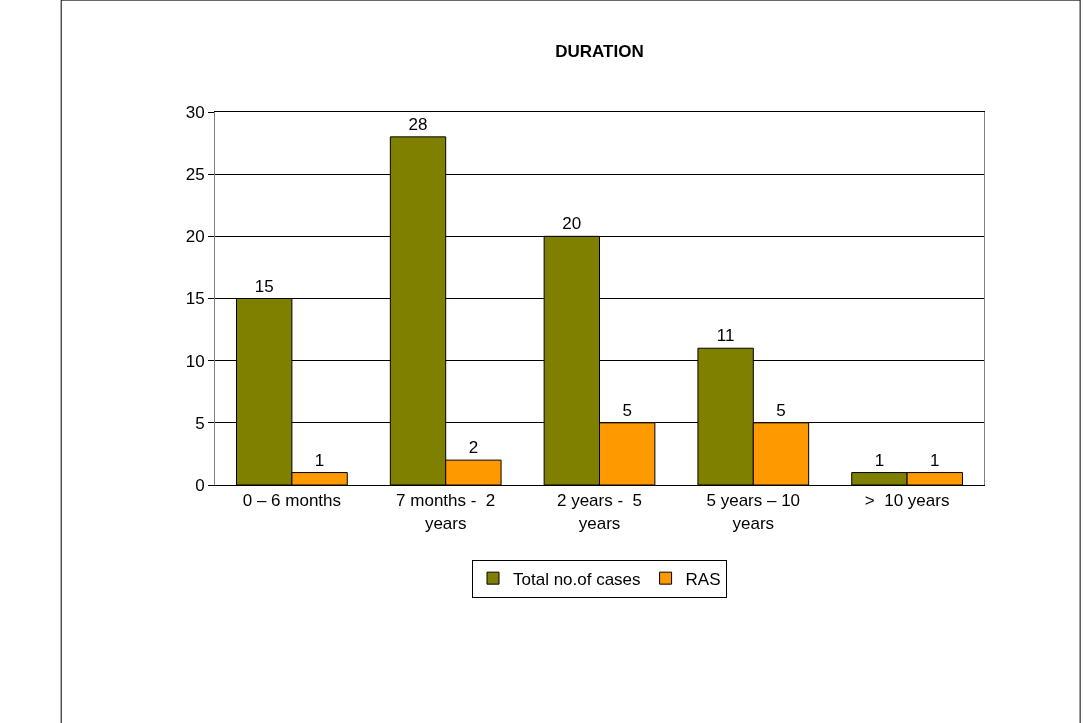 Image resolution: width=1084 pixels, height=723 pixels. Describe the element at coordinates (264, 286) in the screenshot. I see `data-label: 15` at that location.